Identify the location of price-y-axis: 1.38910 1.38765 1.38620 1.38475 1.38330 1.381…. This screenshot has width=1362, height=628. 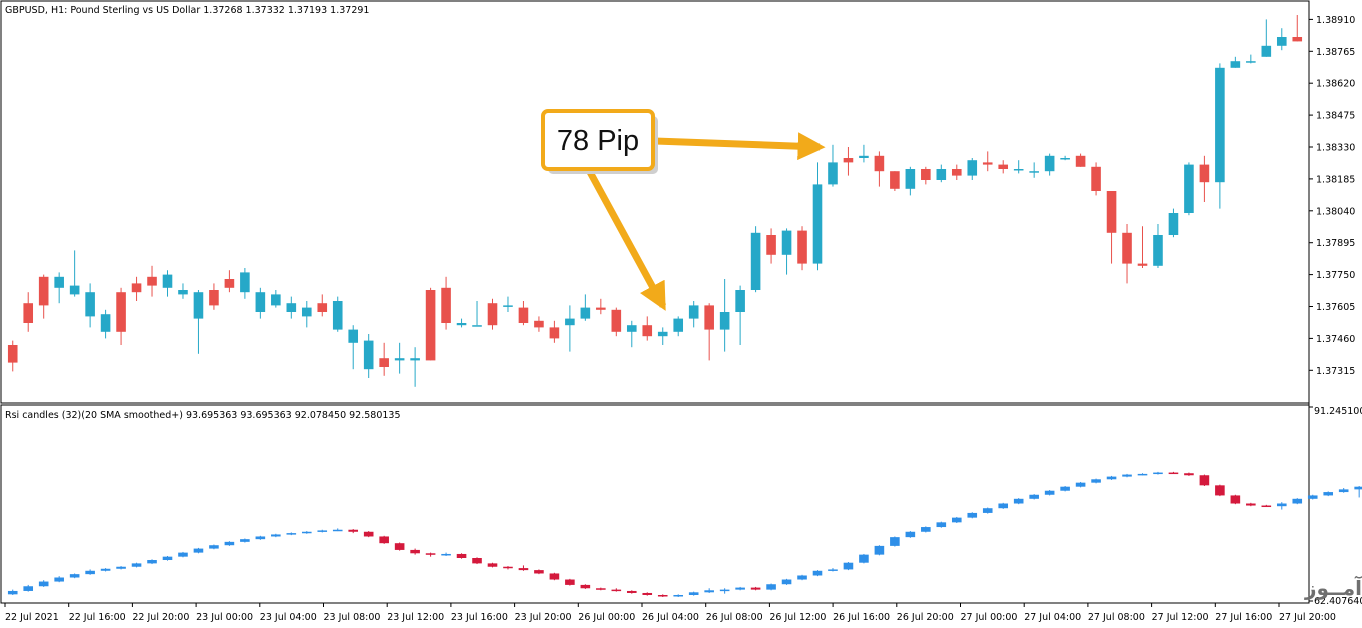
(1332, 196).